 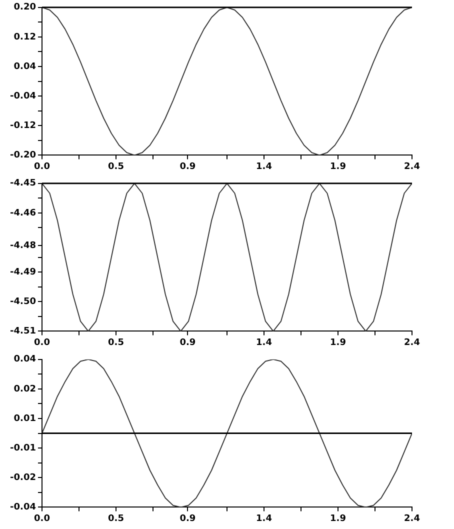 What do you see at coordinates (23, 183) in the screenshot?
I see `y-tick-label: -4.45` at bounding box center [23, 183].